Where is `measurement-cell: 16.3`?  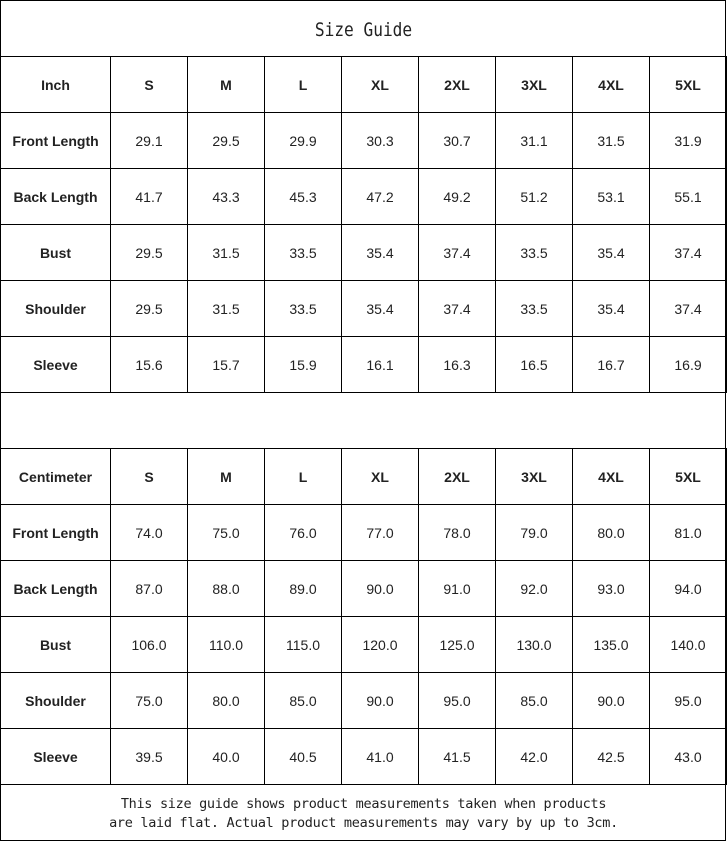
measurement-cell: 16.3 is located at coordinates (457, 364).